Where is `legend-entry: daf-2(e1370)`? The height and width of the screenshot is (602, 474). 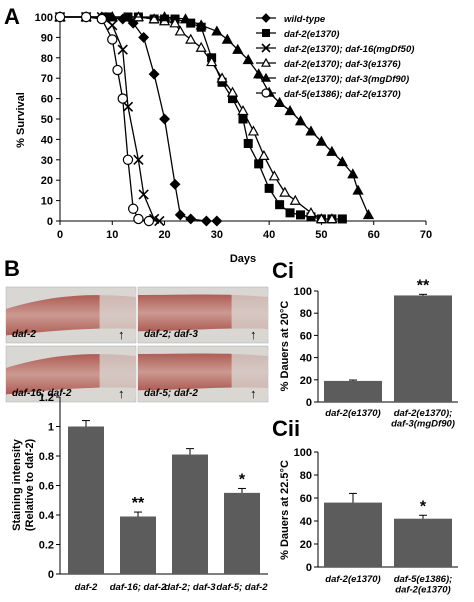 legend-entry: daf-2(e1370) is located at coordinates (297, 34).